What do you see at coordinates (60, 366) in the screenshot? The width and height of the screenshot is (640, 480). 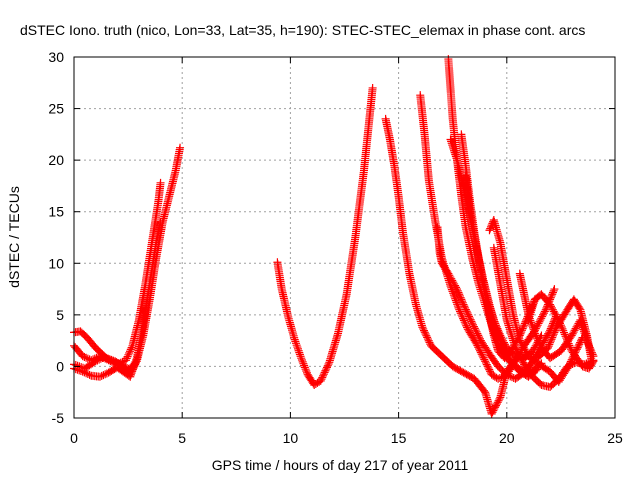 I see `y-tick-label: 0` at bounding box center [60, 366].